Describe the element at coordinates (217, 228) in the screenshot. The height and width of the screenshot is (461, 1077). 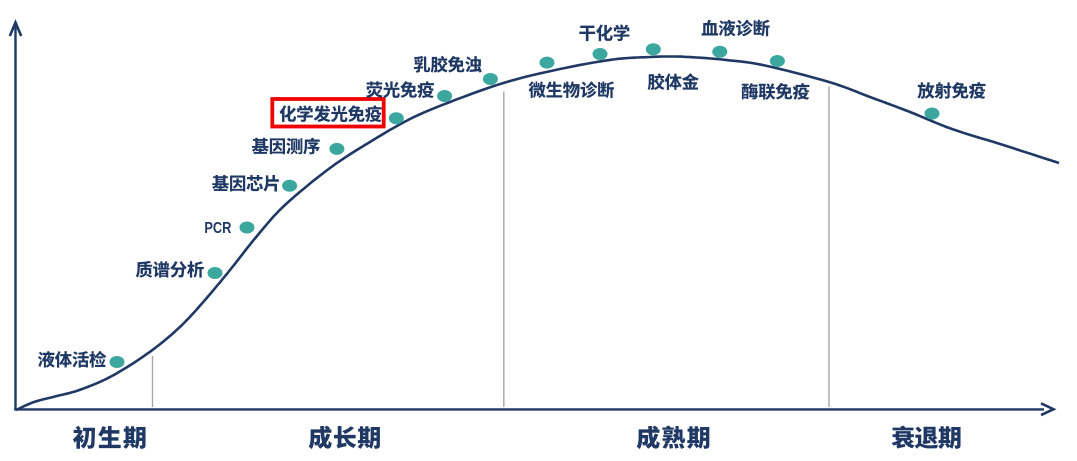
I see `svg-text: PCR` at that location.